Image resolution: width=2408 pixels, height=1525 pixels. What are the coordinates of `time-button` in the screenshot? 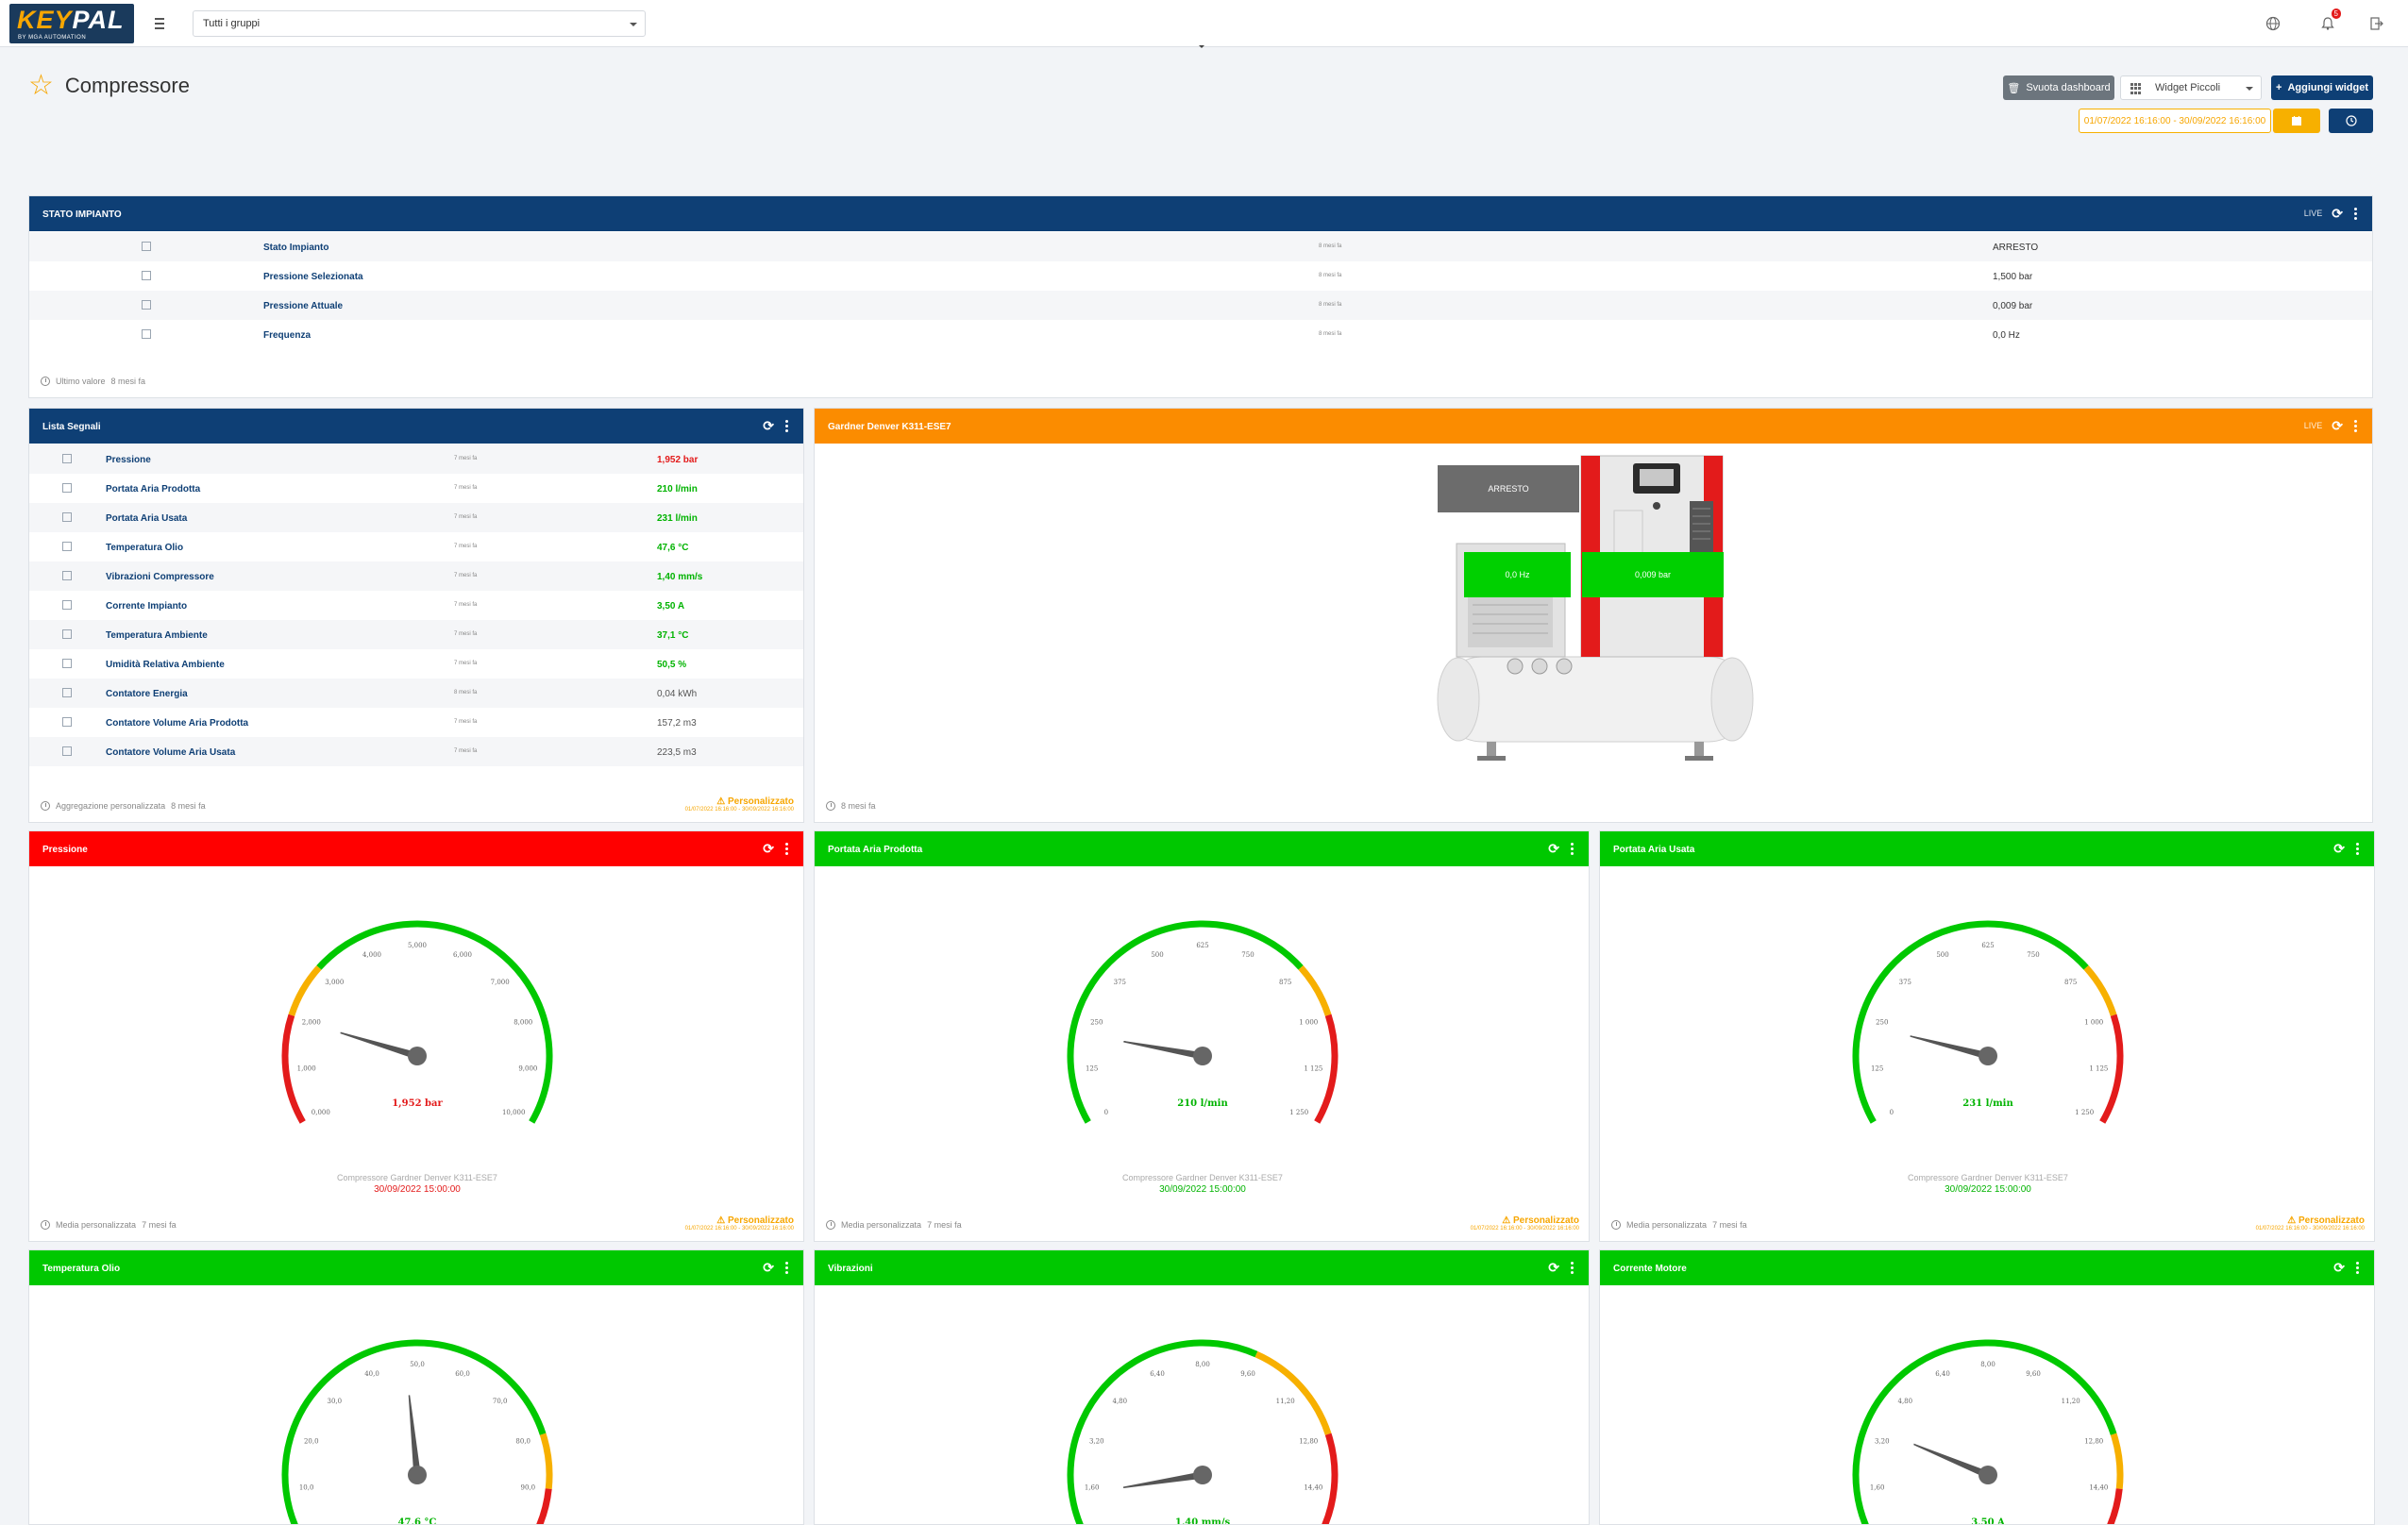 It's located at (2351, 121).